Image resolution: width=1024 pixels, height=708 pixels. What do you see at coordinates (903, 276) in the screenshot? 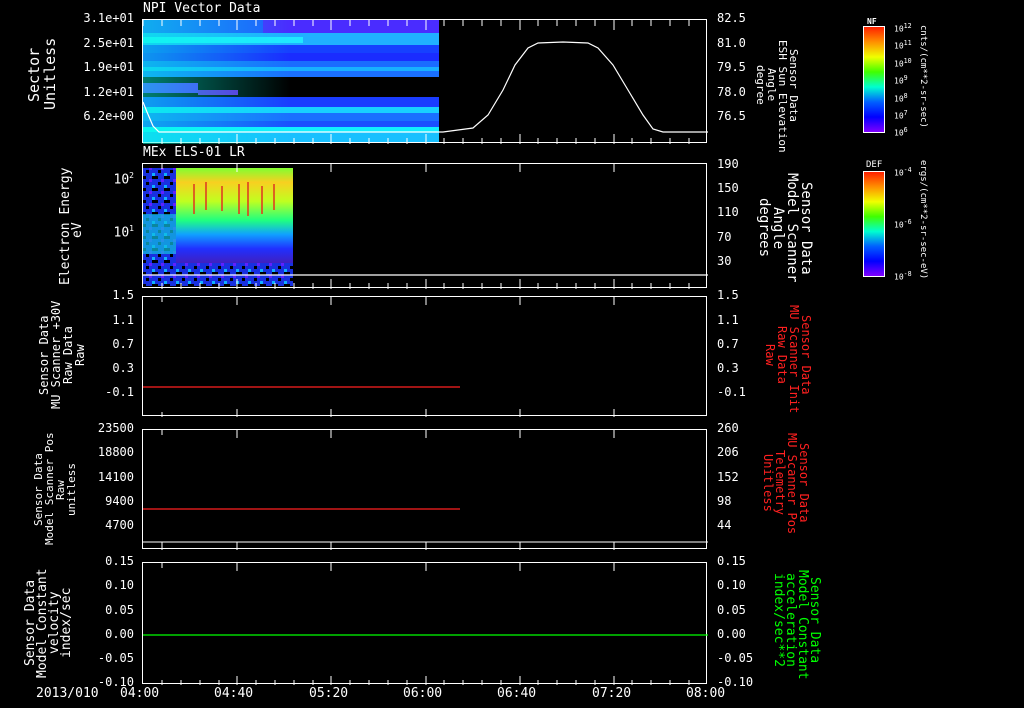
I see `def-tick: 10⁻⁸` at bounding box center [903, 276].